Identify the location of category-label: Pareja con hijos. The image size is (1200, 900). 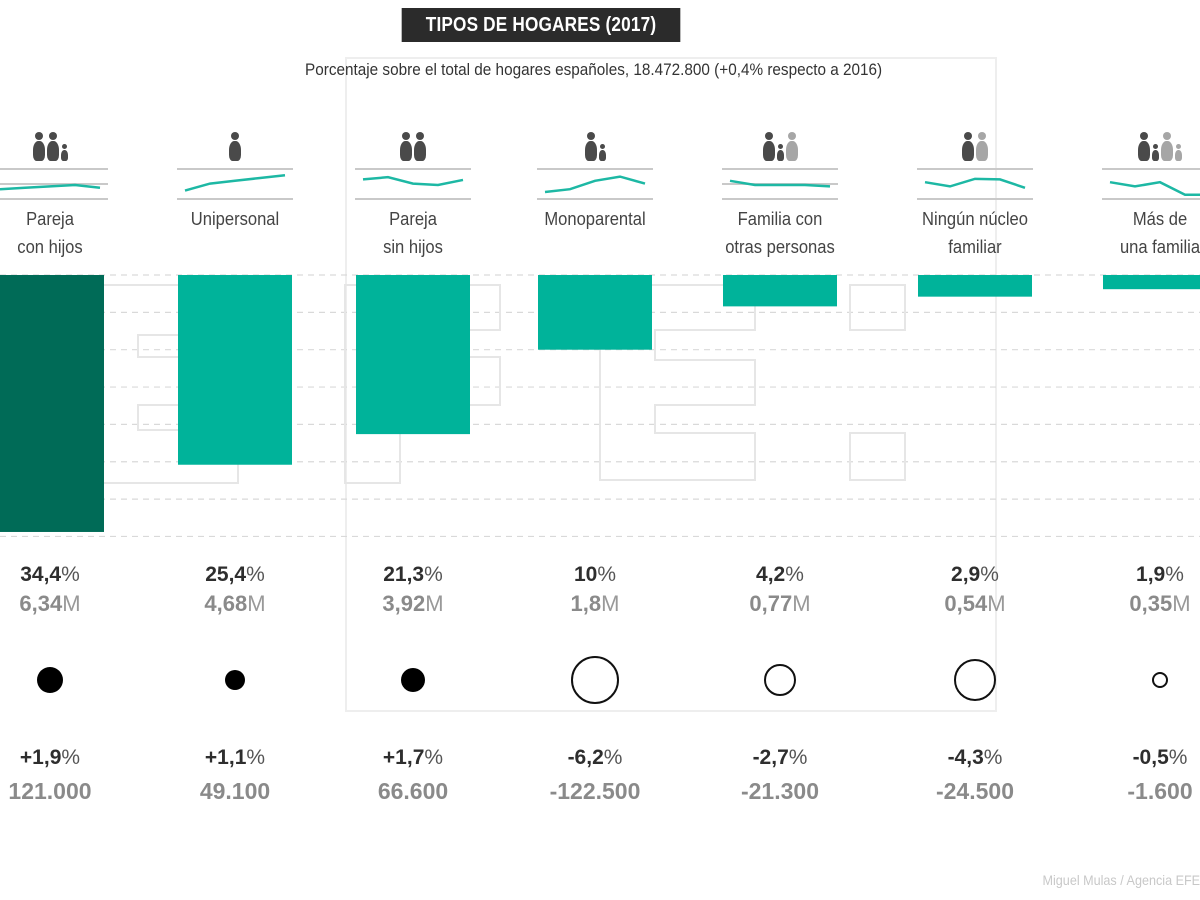
(64, 233).